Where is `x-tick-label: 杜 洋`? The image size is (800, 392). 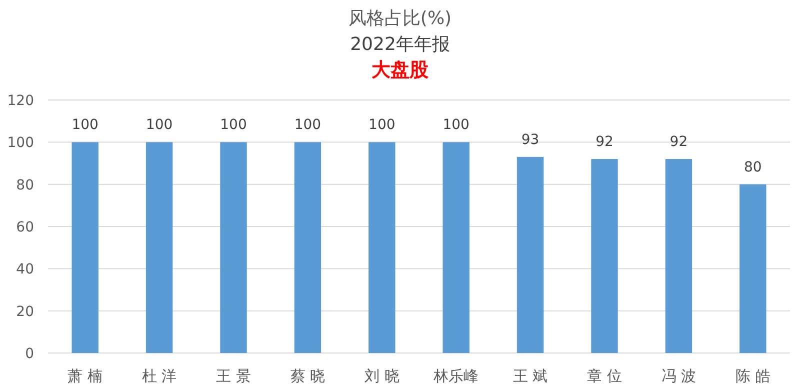
x-tick-label: 杜 洋 is located at coordinates (159, 376).